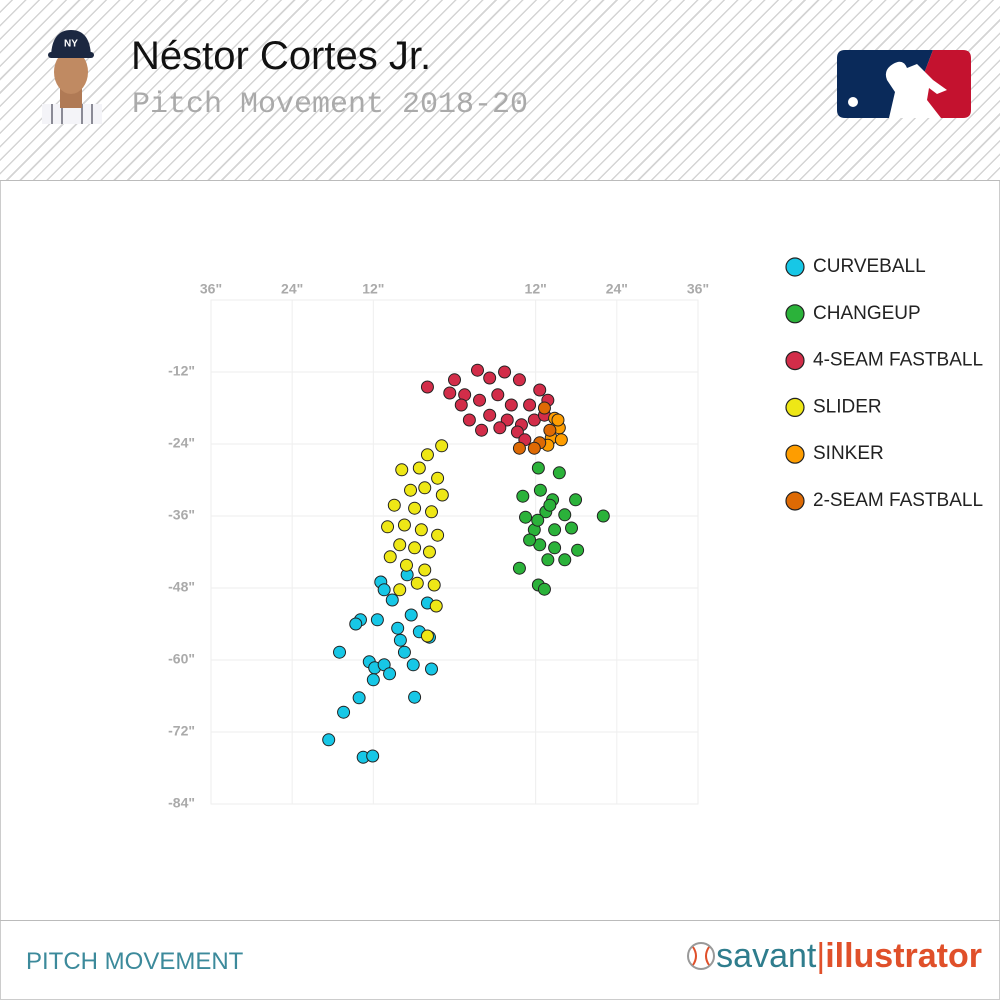 This screenshot has width=1000, height=1000. Describe the element at coordinates (898, 360) in the screenshot. I see `legend-label: 4-SEAM FASTBALL` at that location.